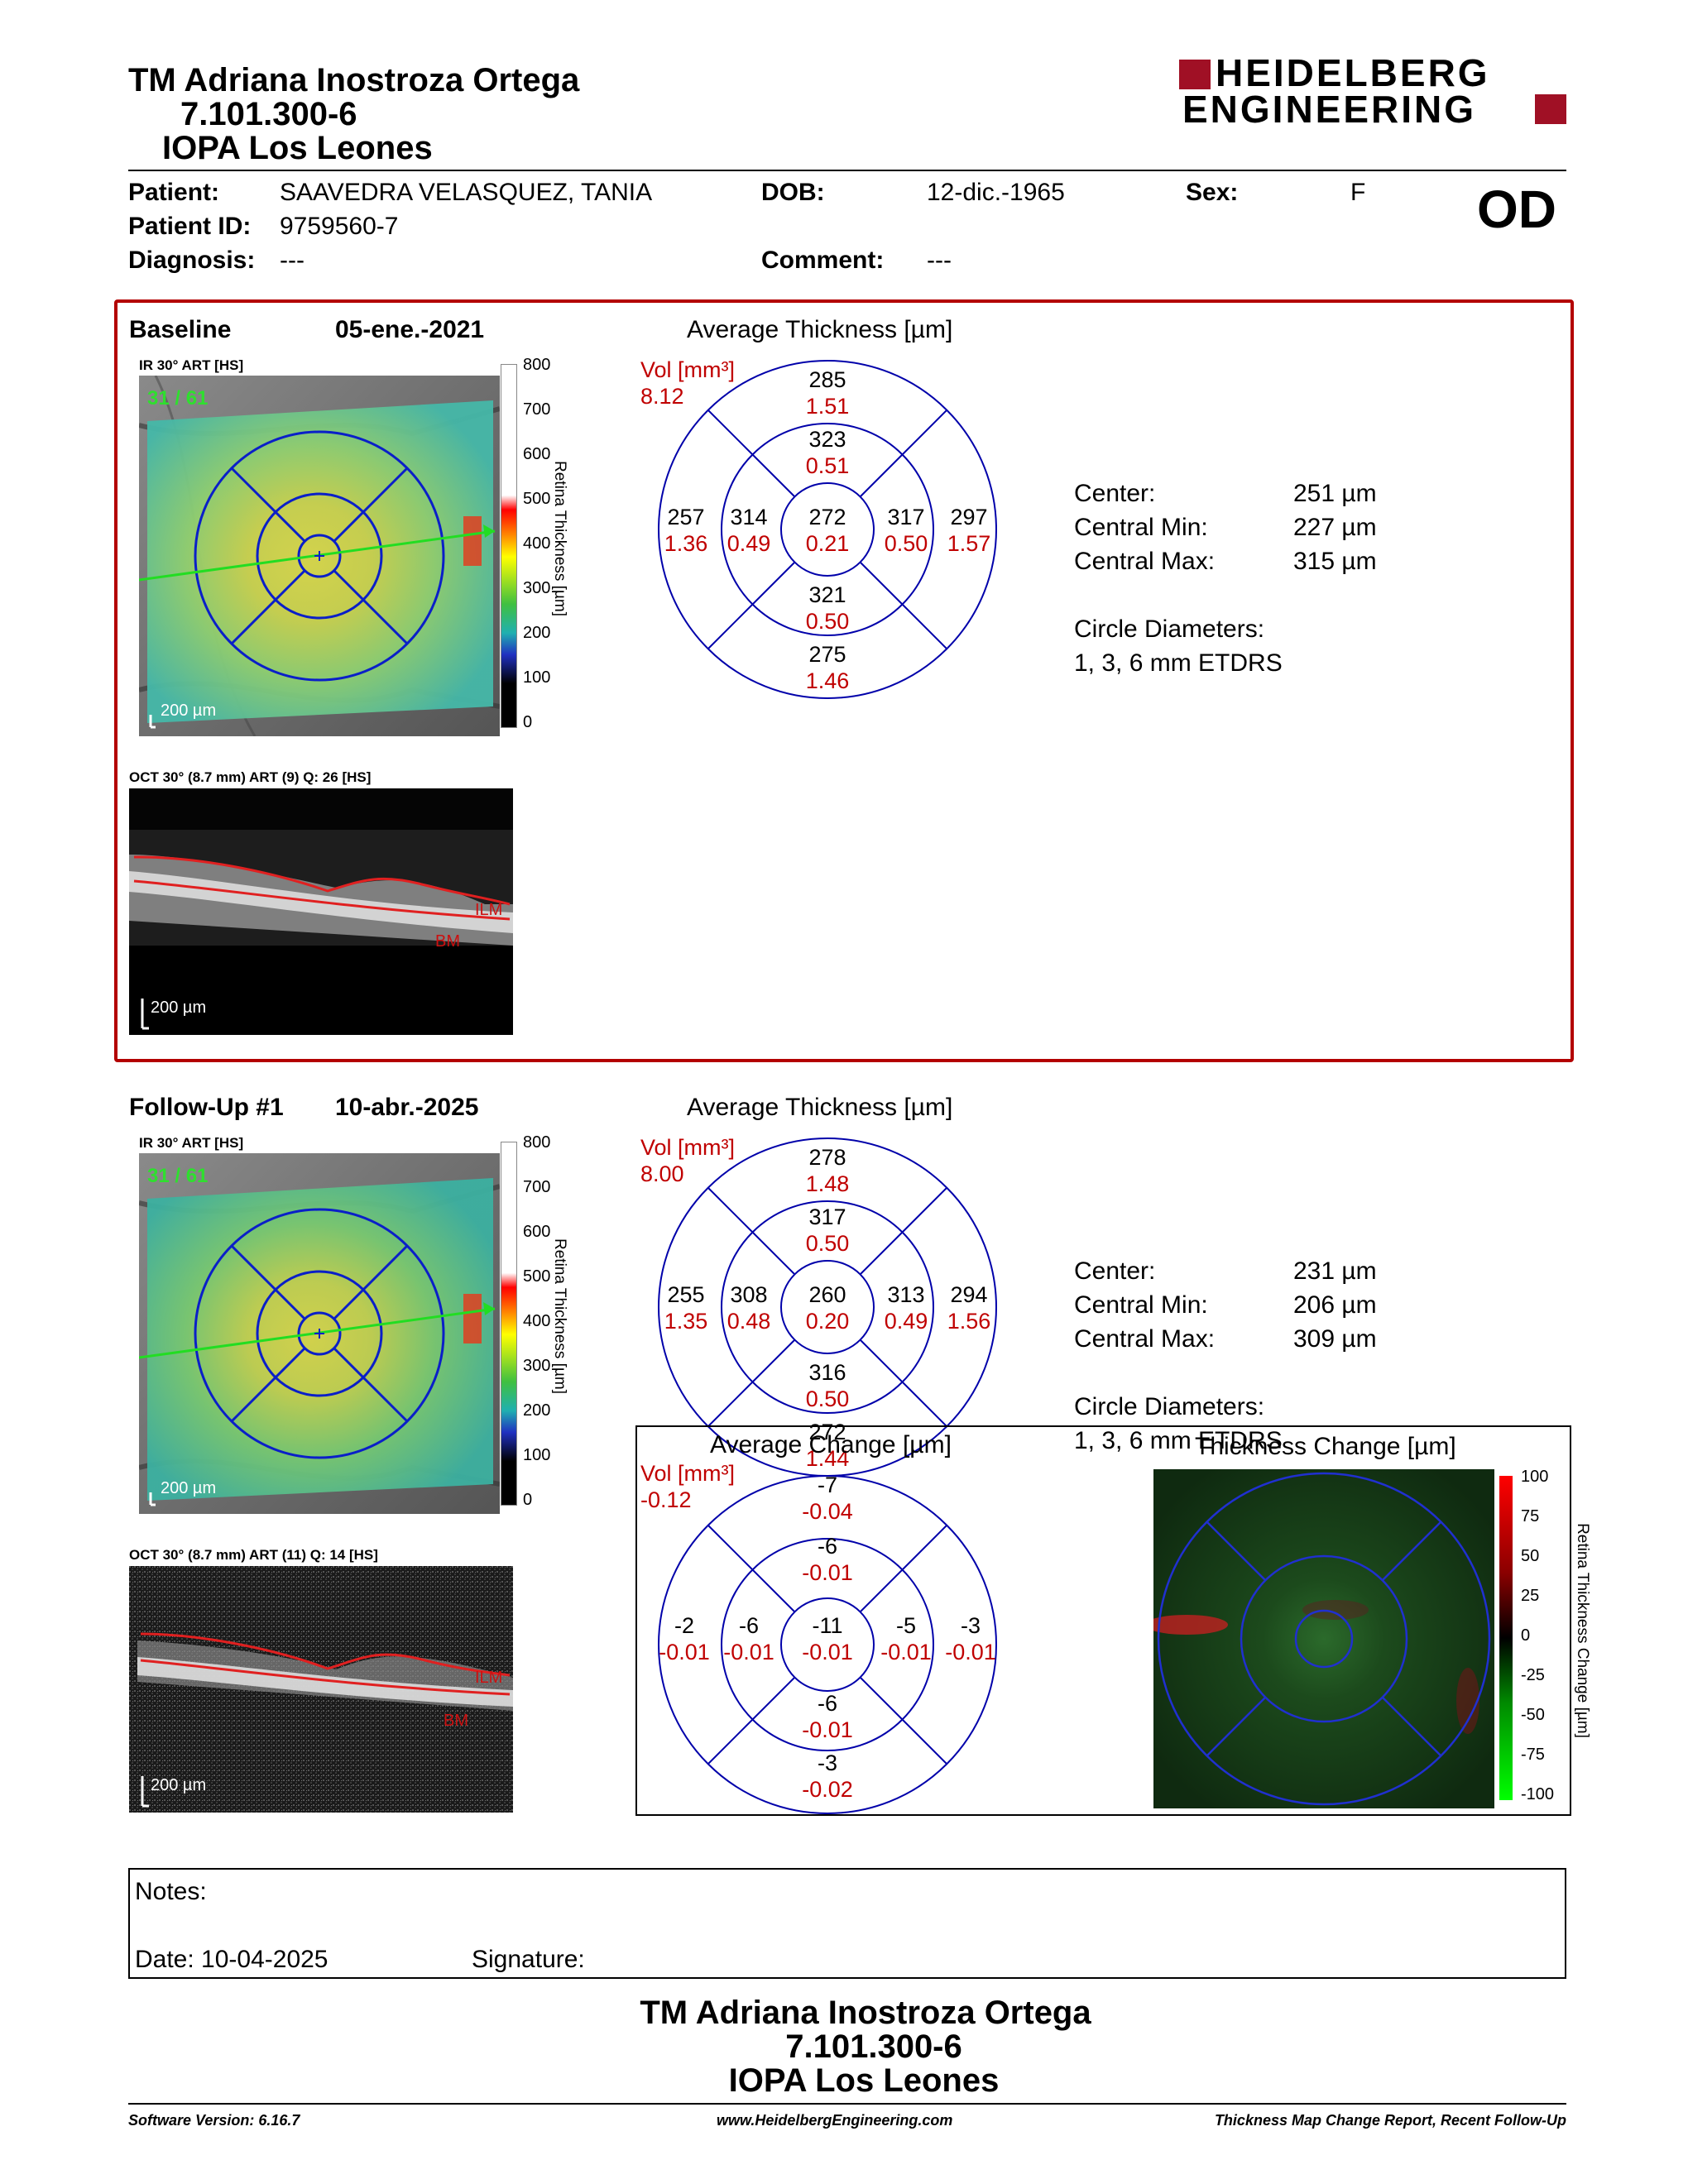 The height and width of the screenshot is (2184, 1688). What do you see at coordinates (559, 1316) in the screenshot?
I see `followup-colorbar-title: Retina Thickness [µm]` at bounding box center [559, 1316].